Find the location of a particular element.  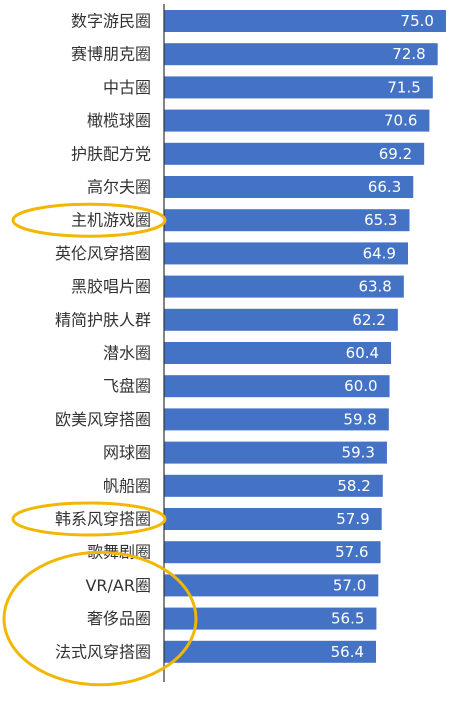

value-label-6: 66.3 is located at coordinates (384, 187).